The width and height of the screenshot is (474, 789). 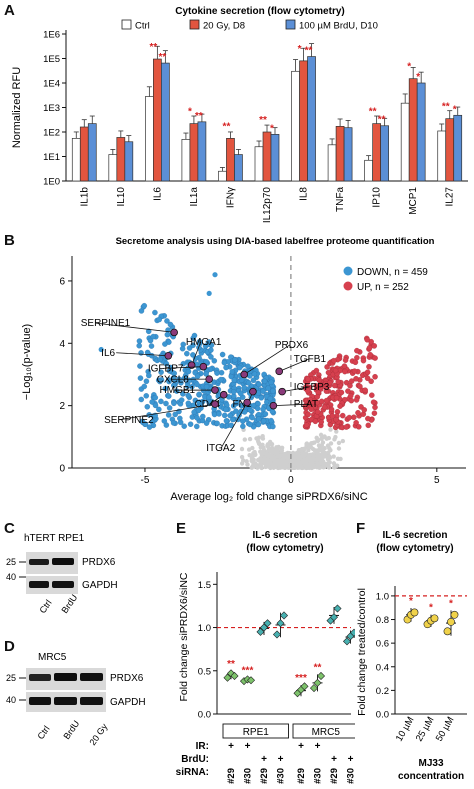 What do you see at coordinates (204, 671) in the screenshot?
I see `axis-e-ytick-label: 0.5` at bounding box center [204, 671].